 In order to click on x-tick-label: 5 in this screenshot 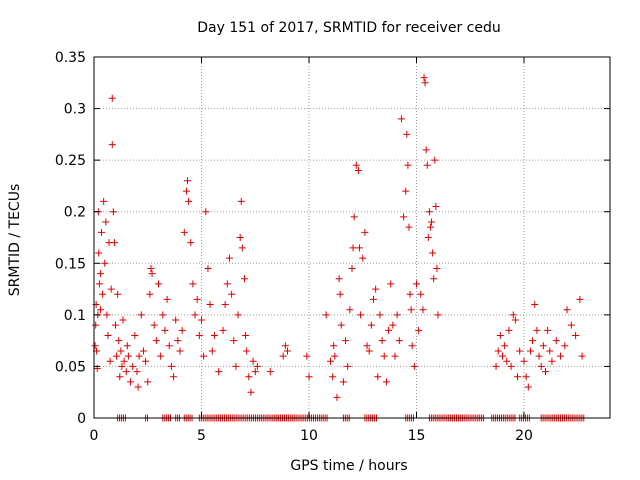, I will do `click(201, 436)`.